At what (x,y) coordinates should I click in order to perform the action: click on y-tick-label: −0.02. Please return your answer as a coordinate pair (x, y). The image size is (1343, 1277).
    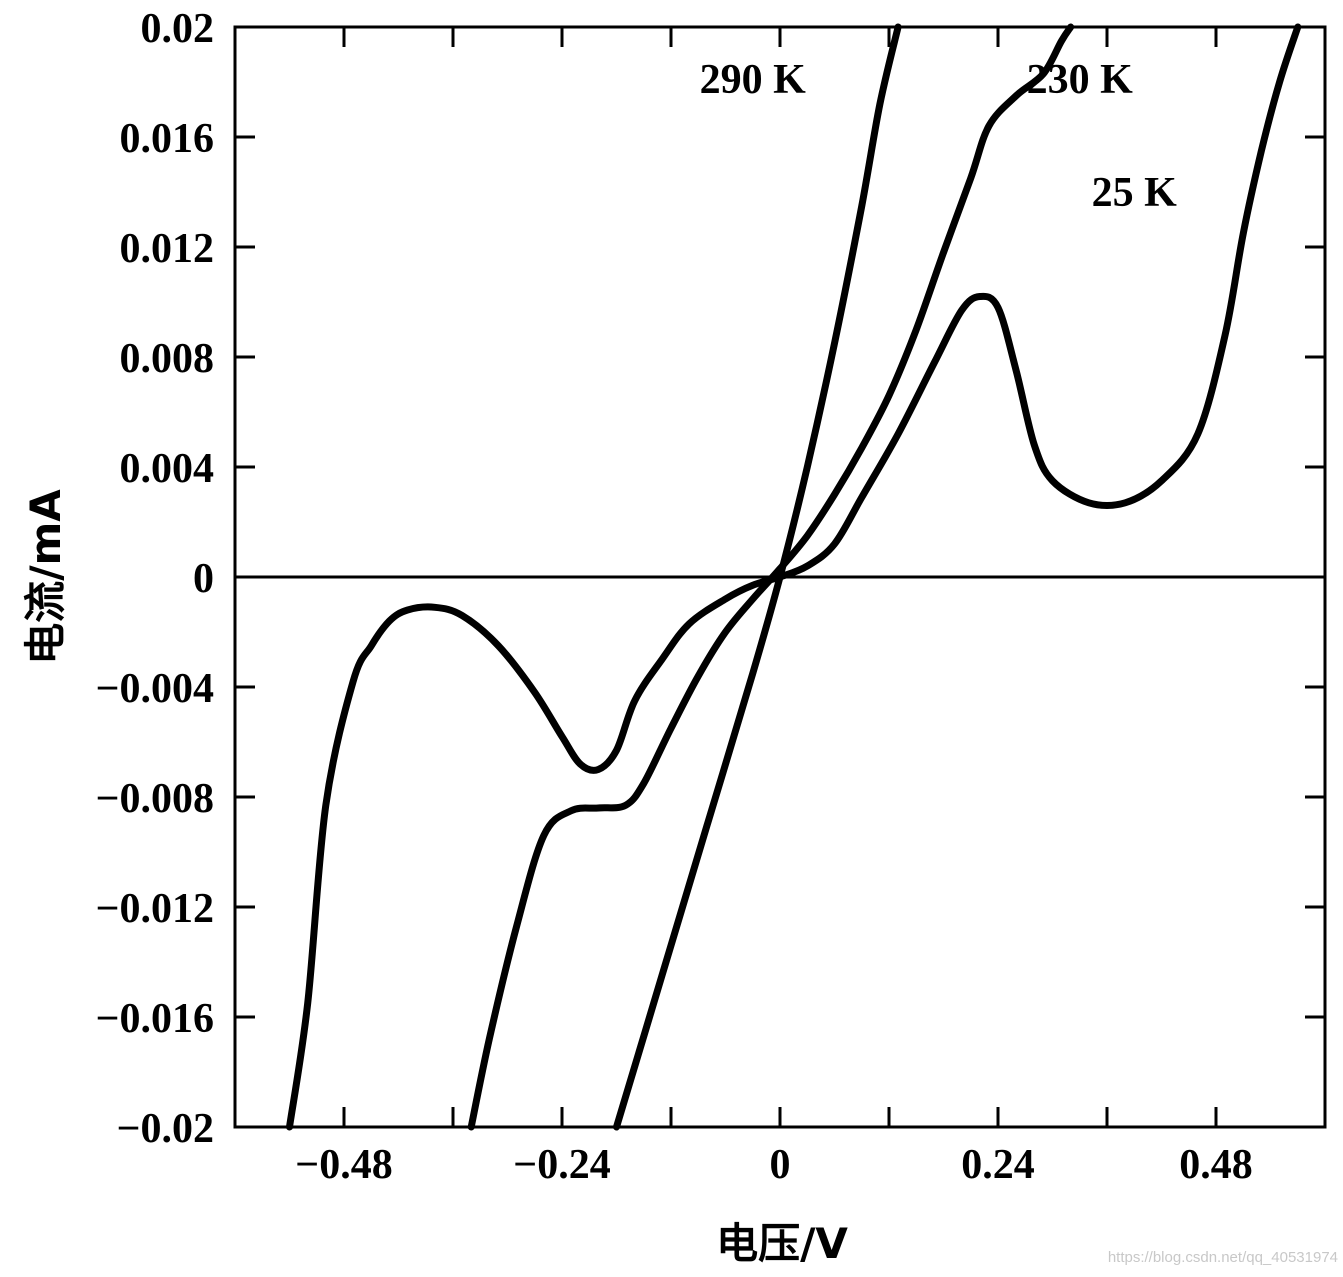
    Looking at the image, I should click on (165, 1129).